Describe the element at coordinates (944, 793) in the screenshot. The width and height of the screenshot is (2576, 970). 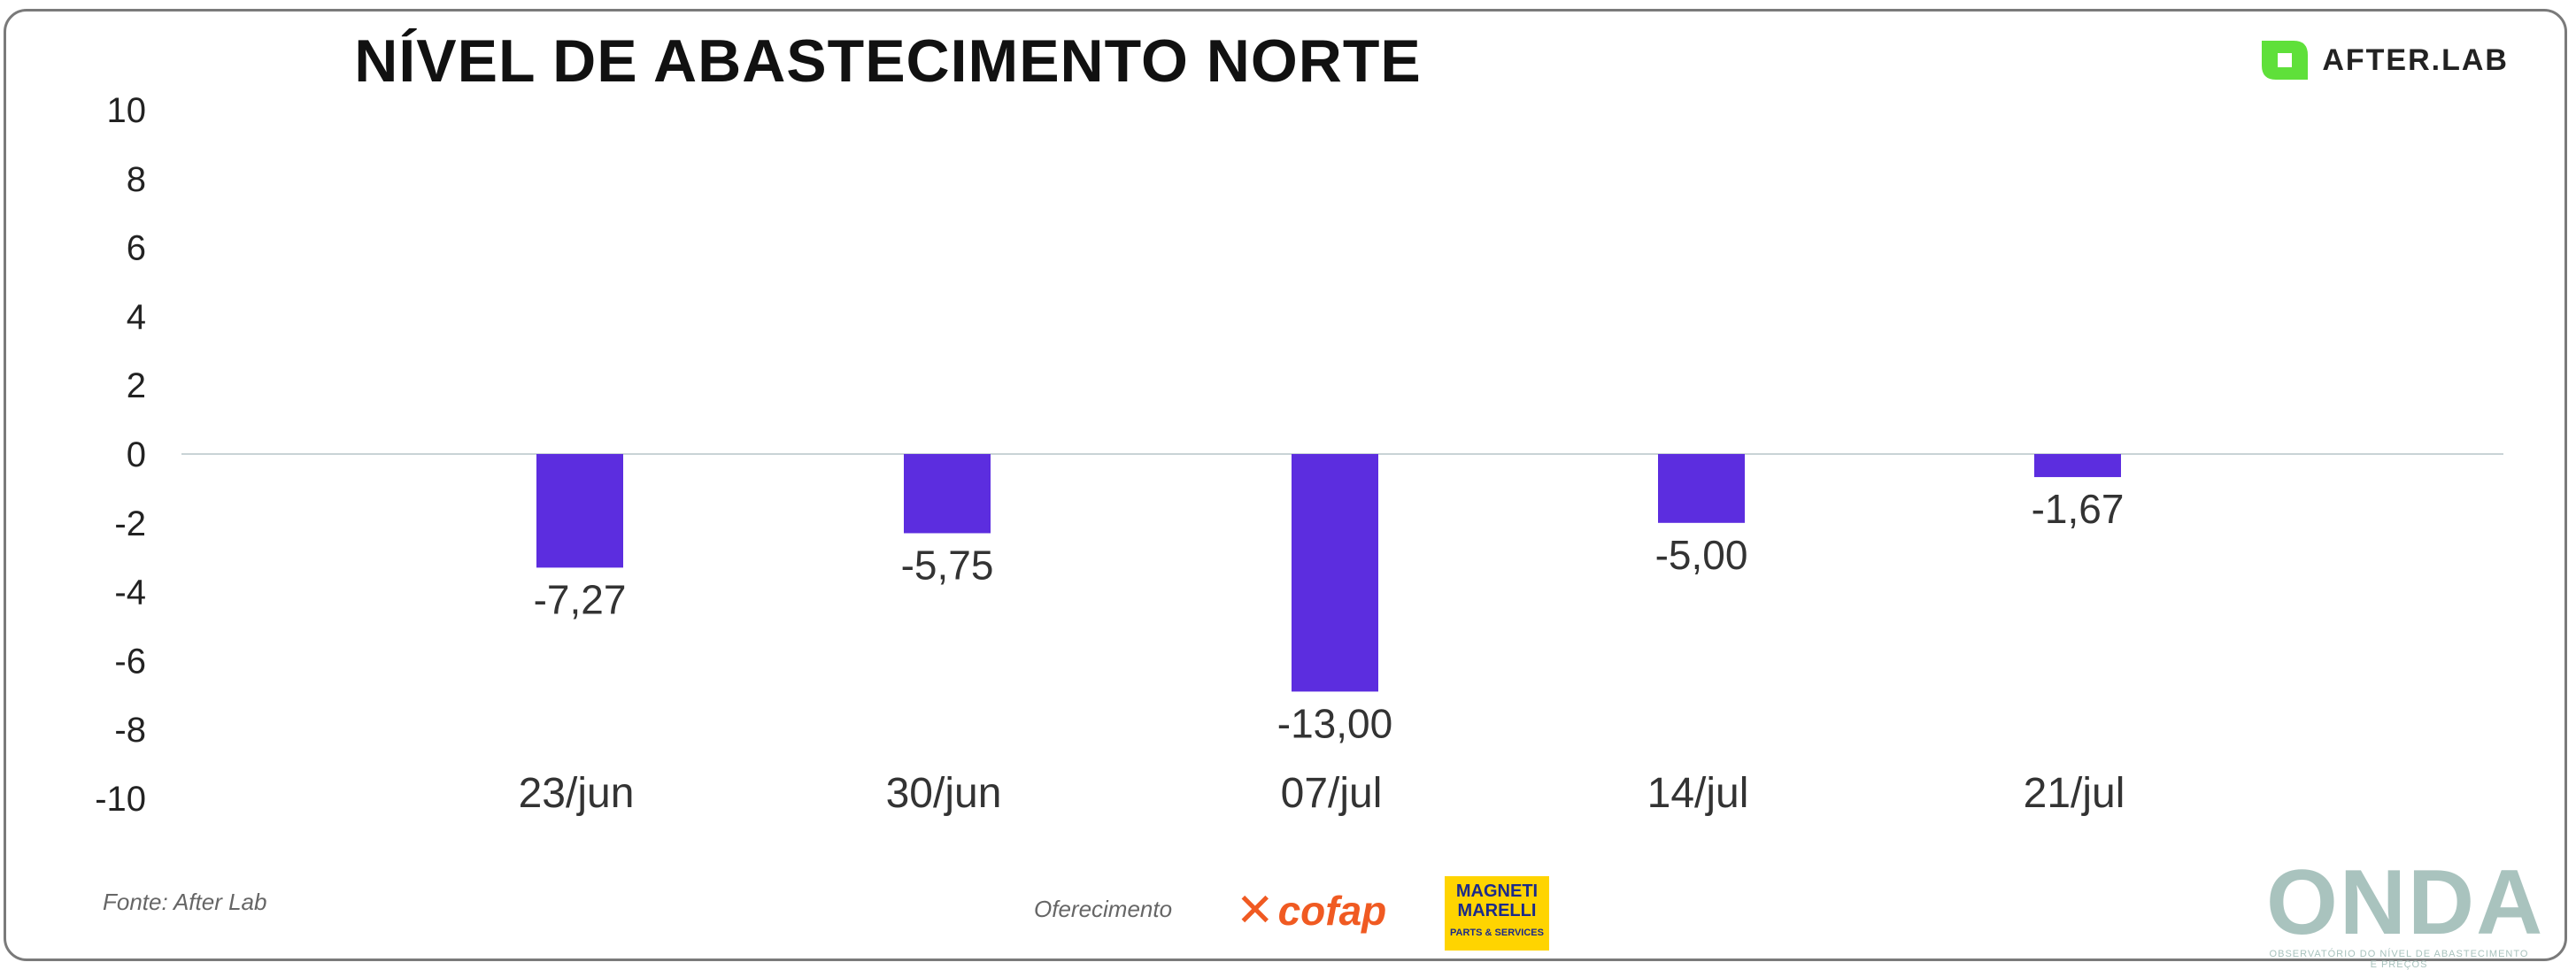
I see `x-tick-label: 30/jun` at that location.